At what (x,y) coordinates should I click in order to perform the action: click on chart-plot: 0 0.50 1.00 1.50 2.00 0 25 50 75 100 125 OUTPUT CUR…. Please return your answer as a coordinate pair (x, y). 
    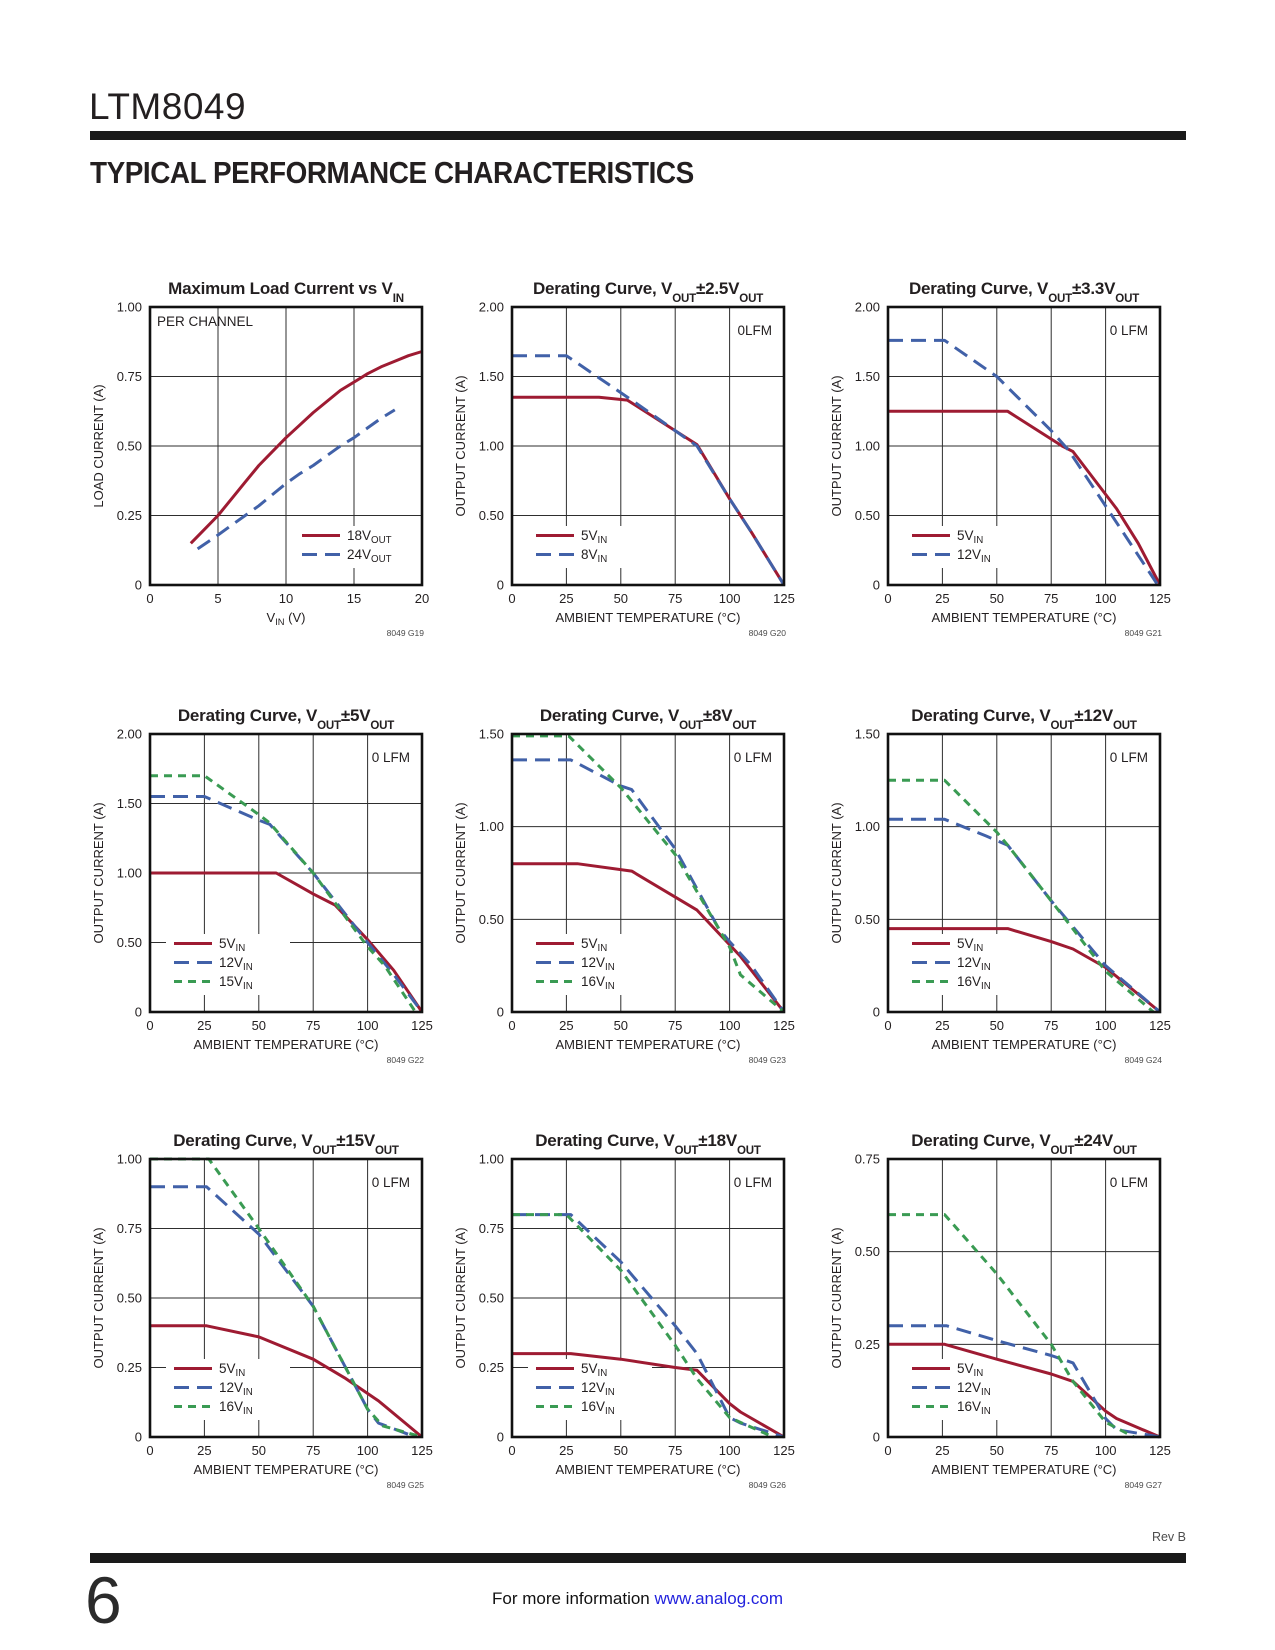
    Looking at the image, I should click on (624, 469).